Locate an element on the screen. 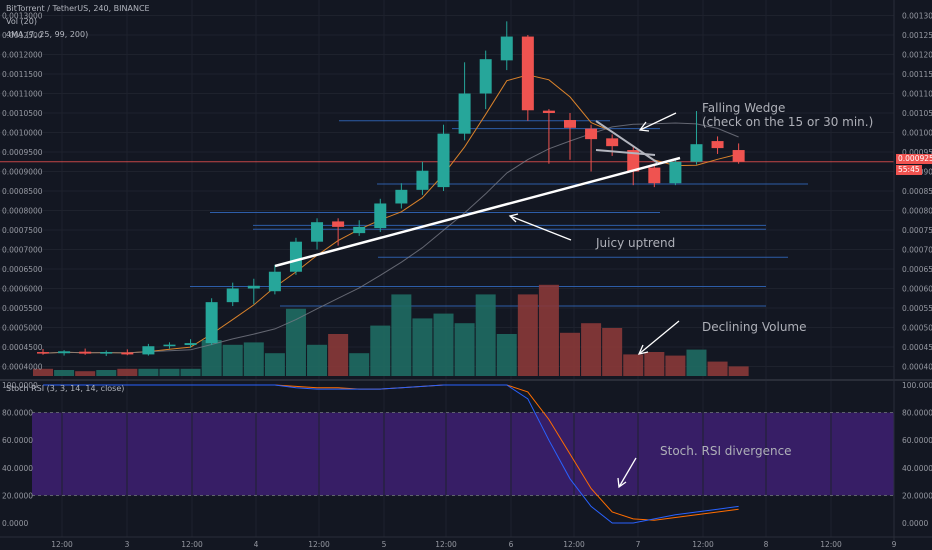  price-axis-label: 0.0012000 is located at coordinates (917, 55).